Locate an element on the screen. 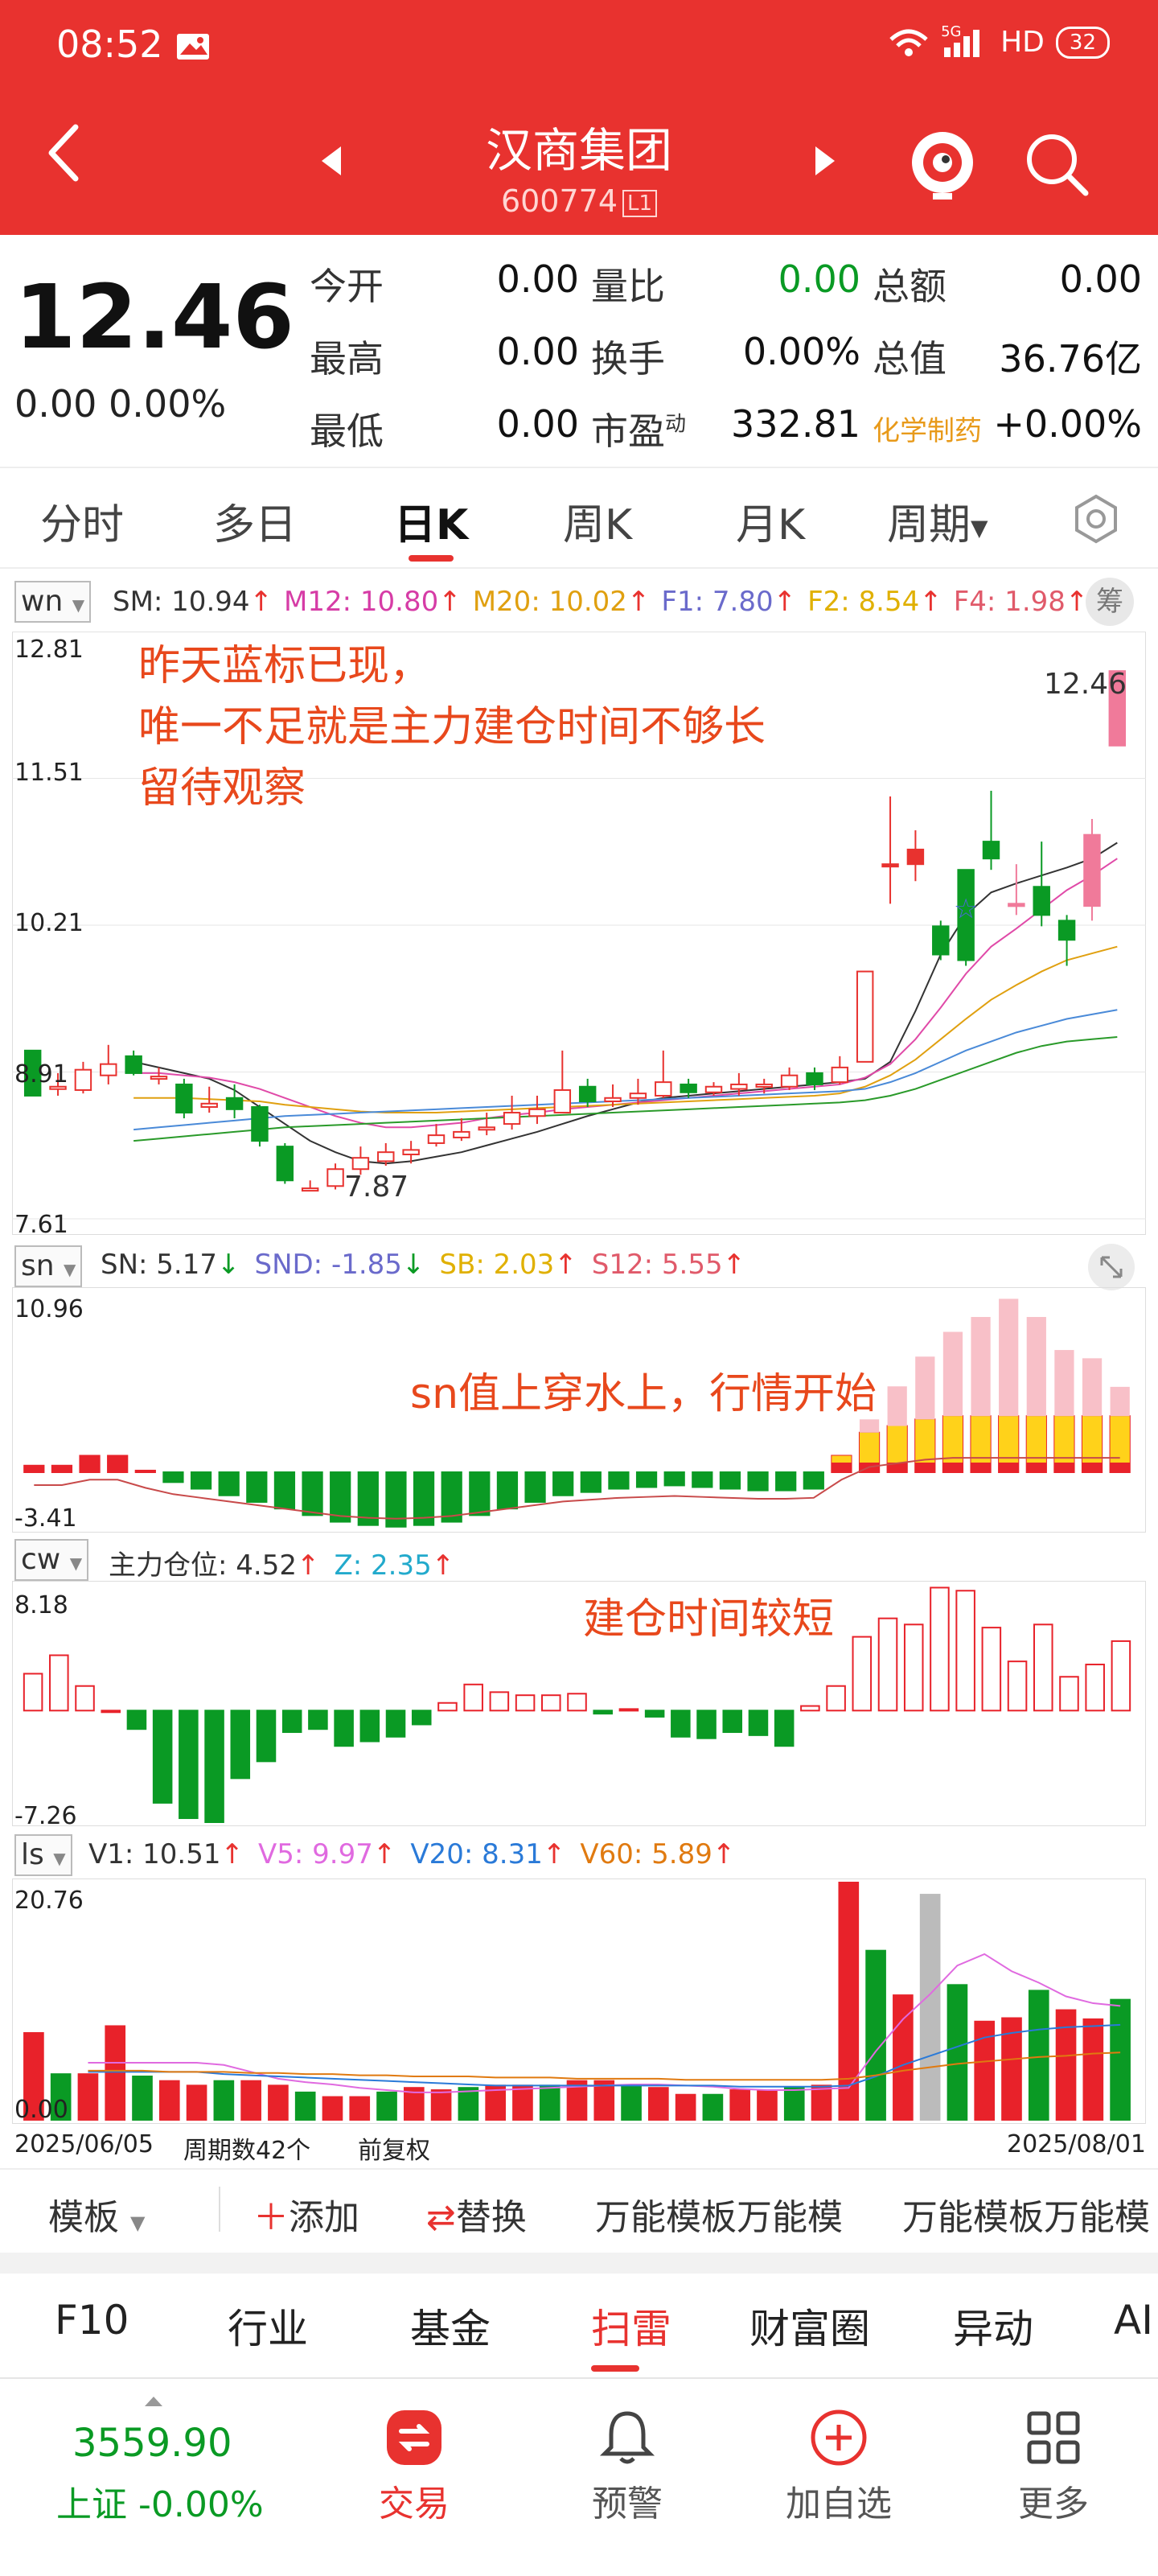 This screenshot has width=1158, height=2576. legend-item: 主力仓位: 4.52↑ is located at coordinates (215, 1565).